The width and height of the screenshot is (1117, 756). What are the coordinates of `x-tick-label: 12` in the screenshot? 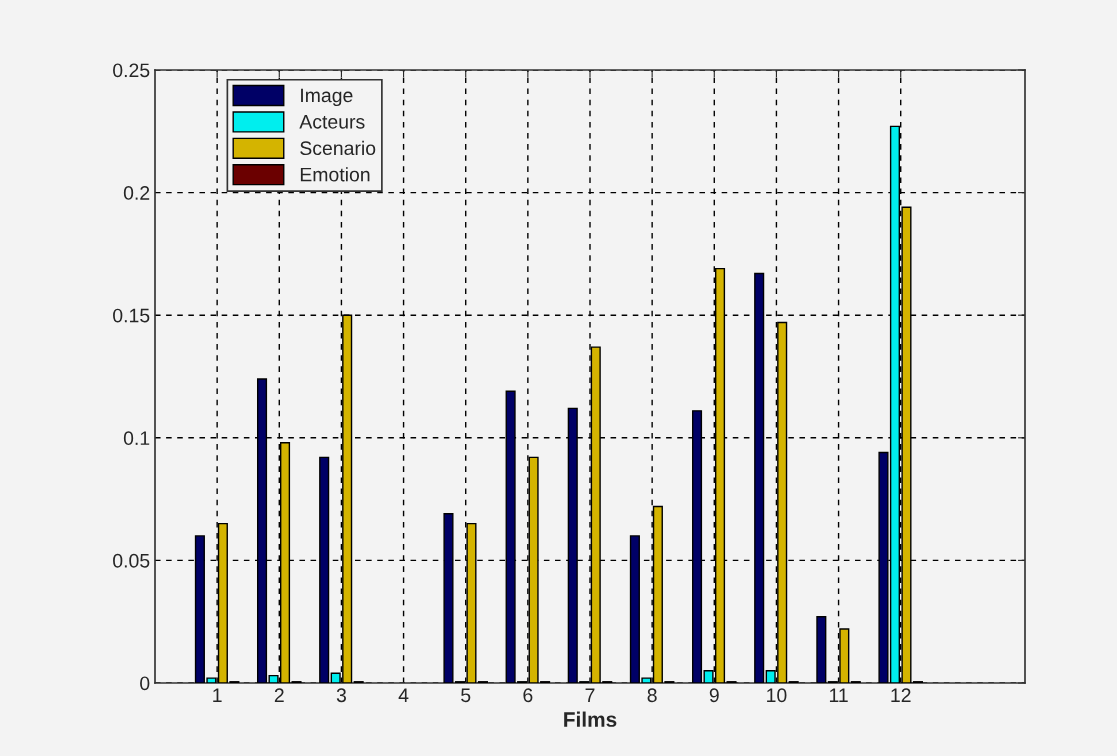 It's located at (901, 695).